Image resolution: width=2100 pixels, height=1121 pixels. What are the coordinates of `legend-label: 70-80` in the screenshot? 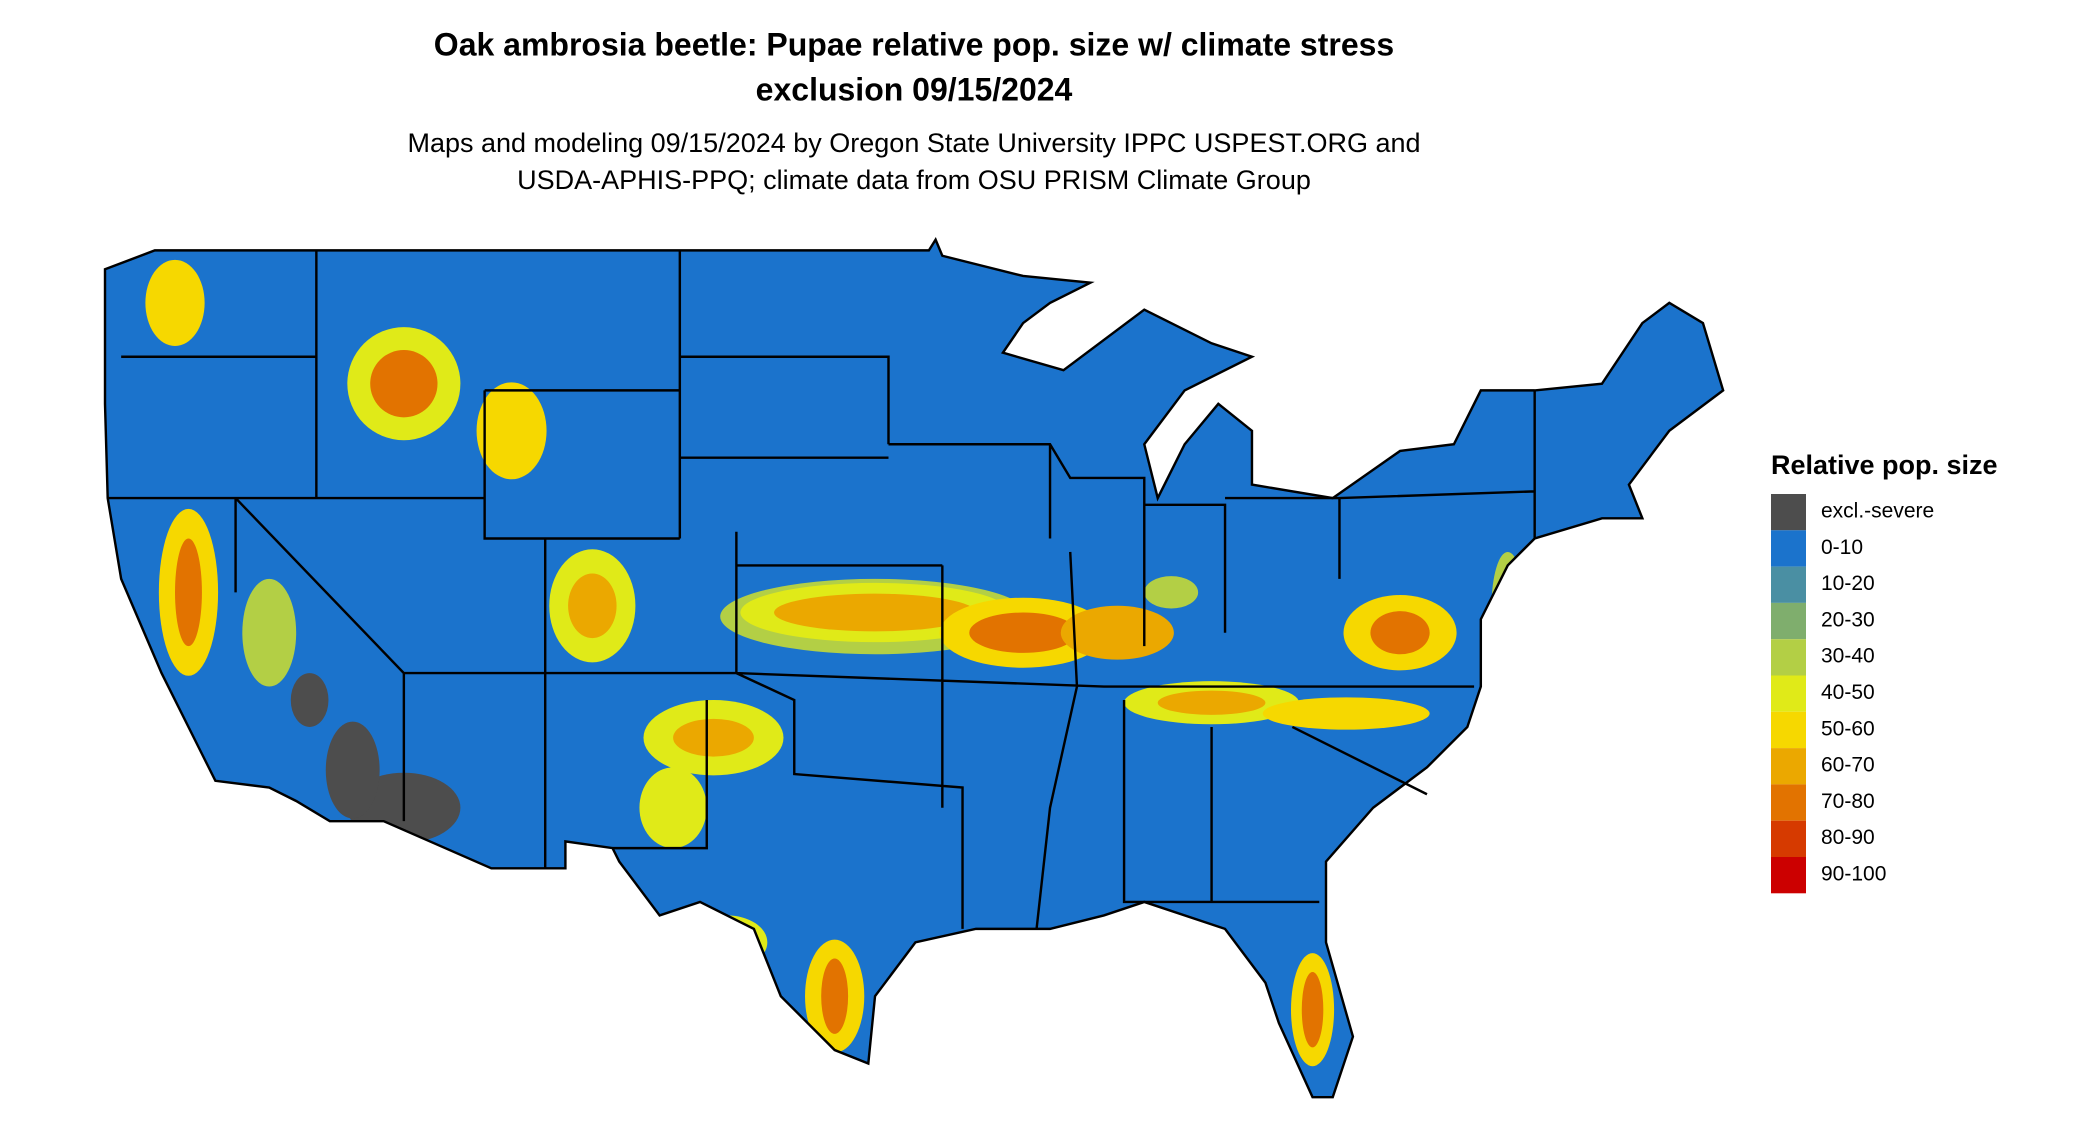 It's located at (1848, 801).